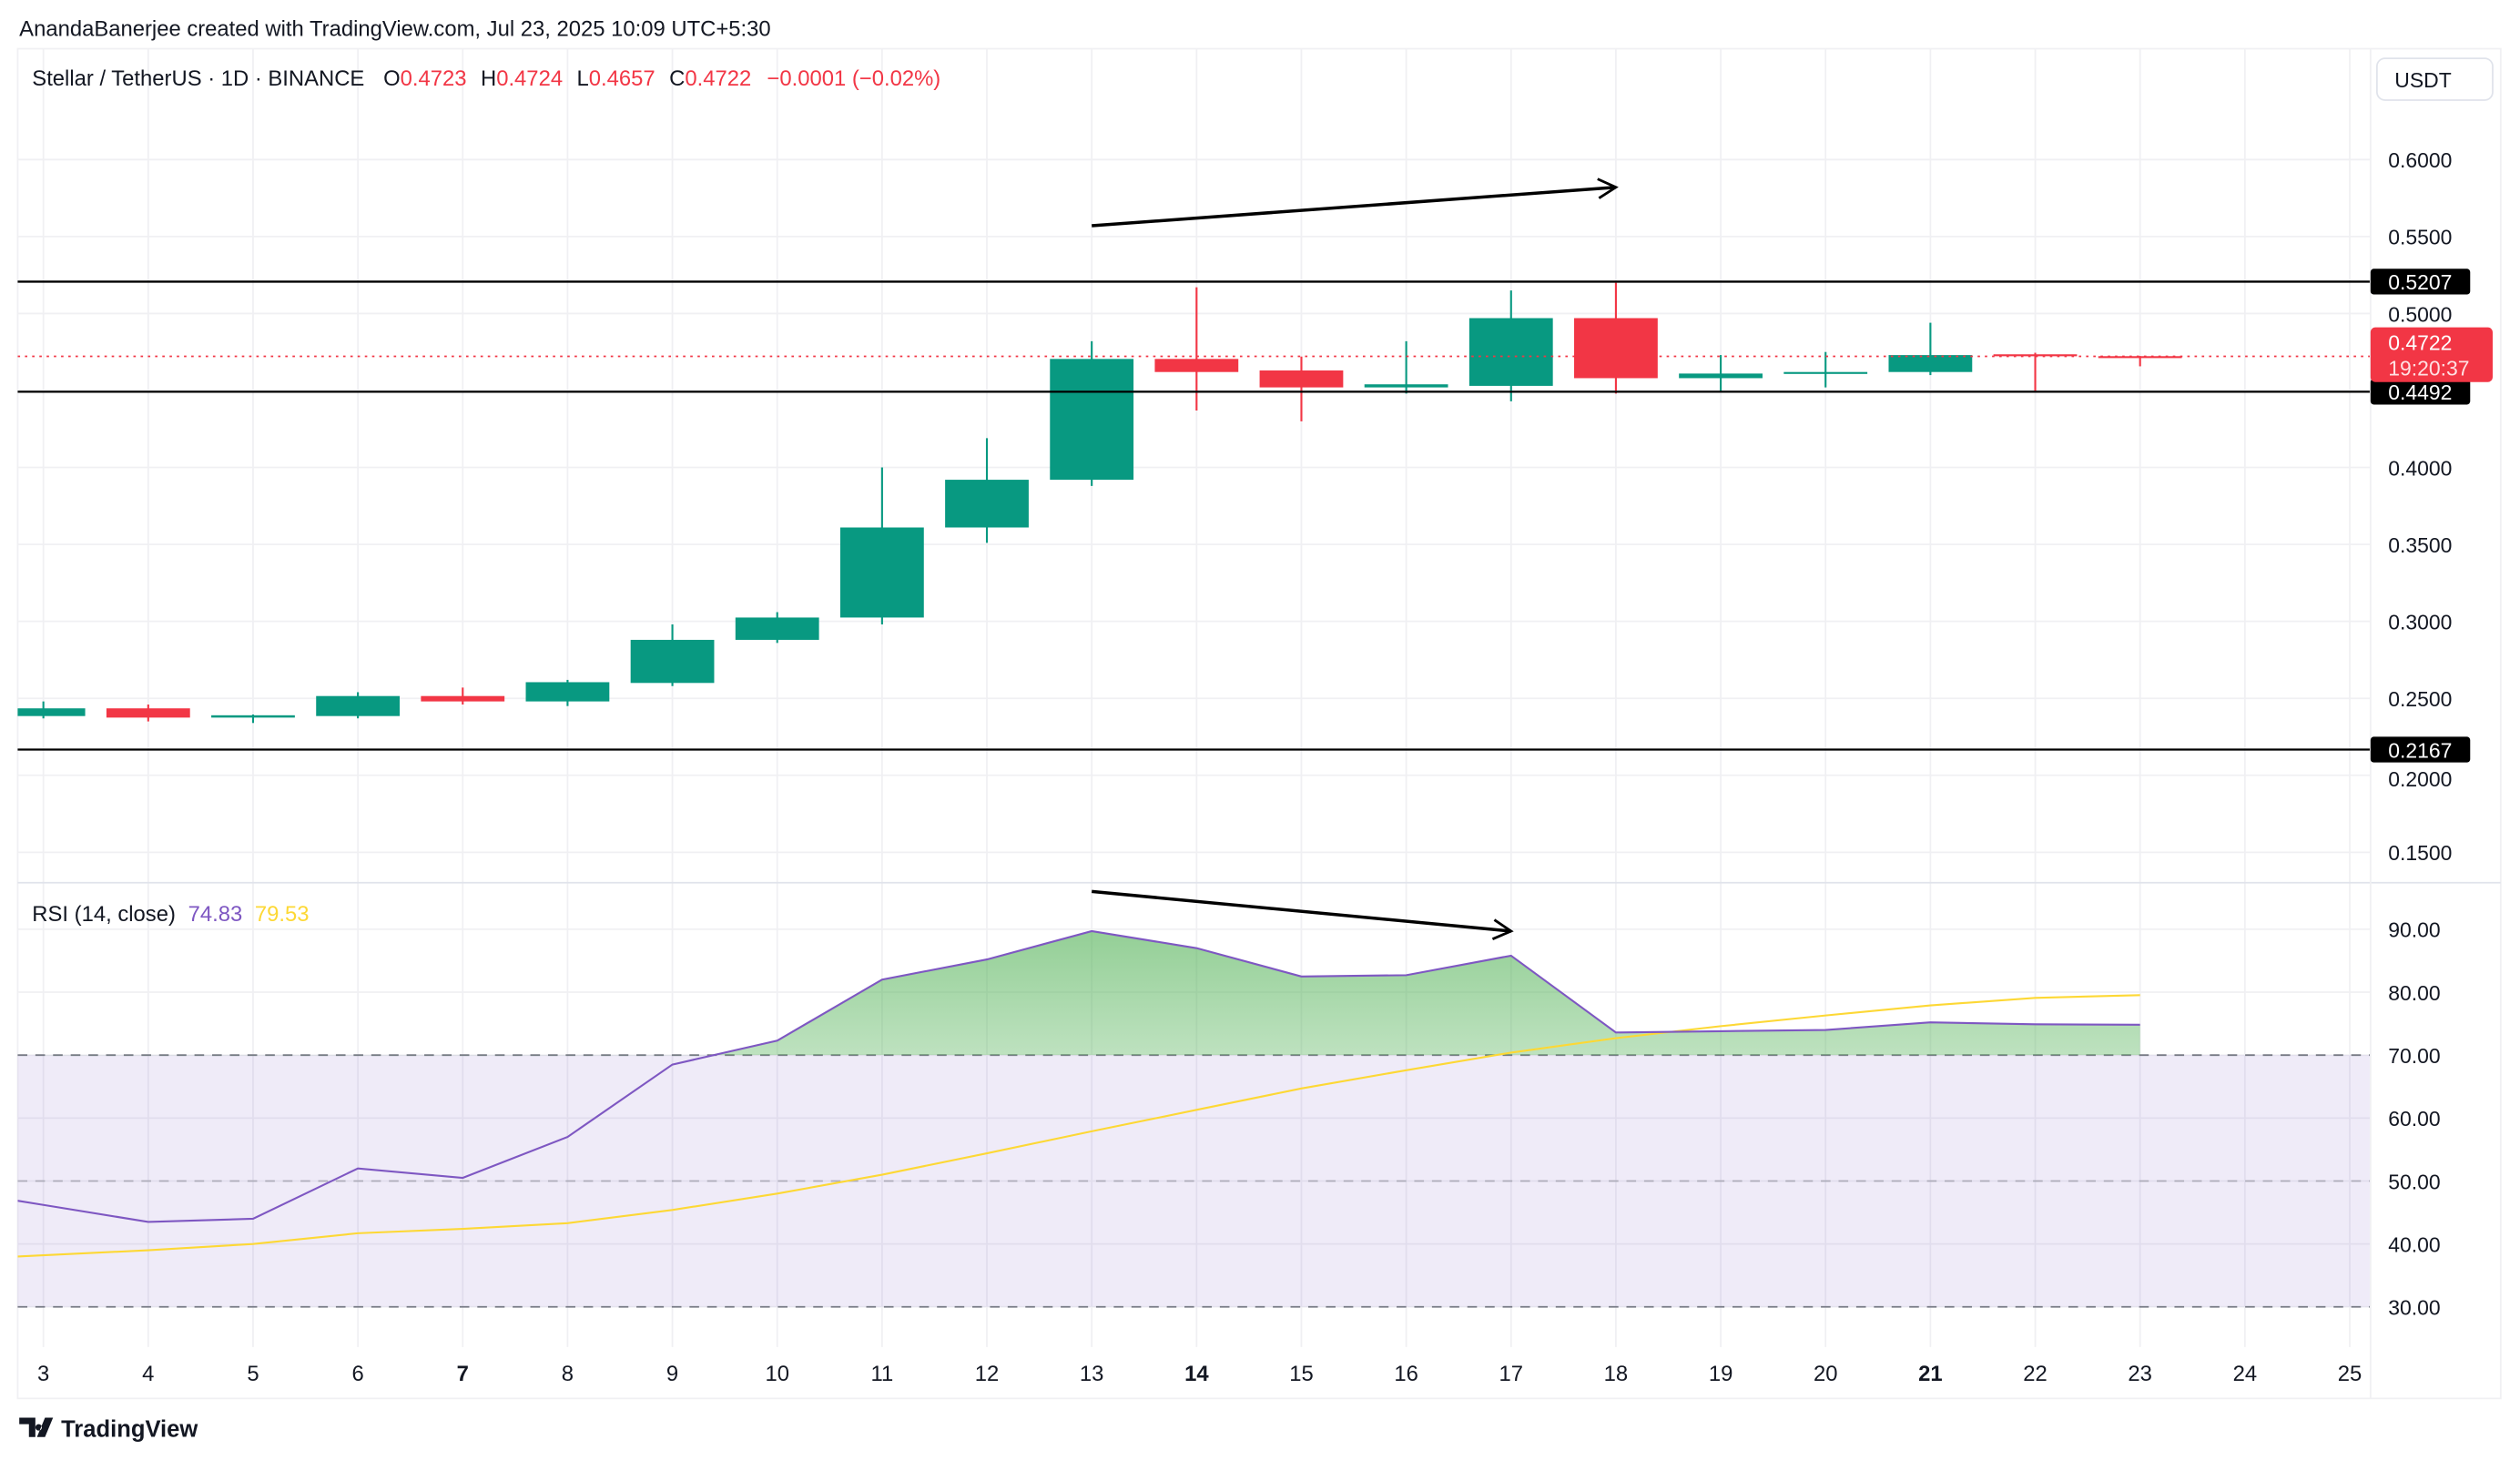 Image resolution: width=2520 pixels, height=1460 pixels. What do you see at coordinates (463, 1374) in the screenshot?
I see `time-tick-label: 7` at bounding box center [463, 1374].